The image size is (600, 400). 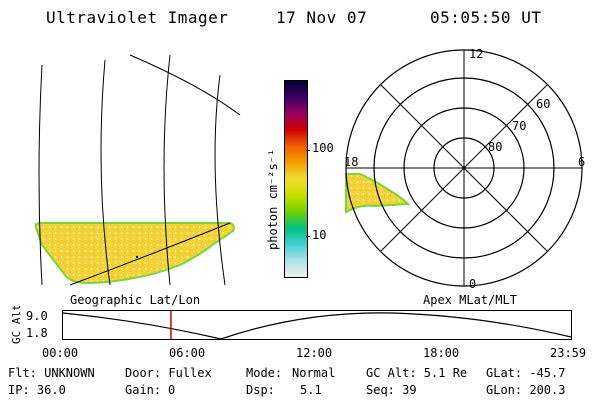 I want to click on geo-map-label: Geographic Lat/Lon, so click(x=135, y=300).